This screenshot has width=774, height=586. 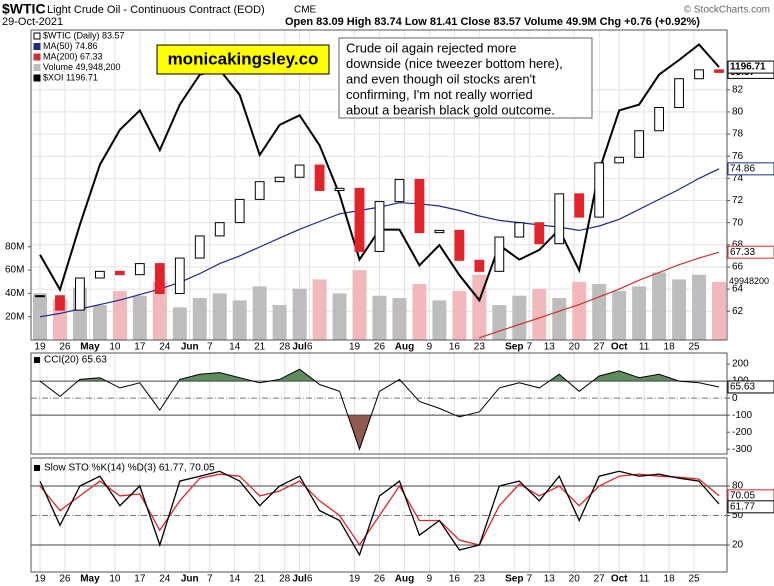 I want to click on note-line: about a bearish black gold outcome., so click(x=450, y=109).